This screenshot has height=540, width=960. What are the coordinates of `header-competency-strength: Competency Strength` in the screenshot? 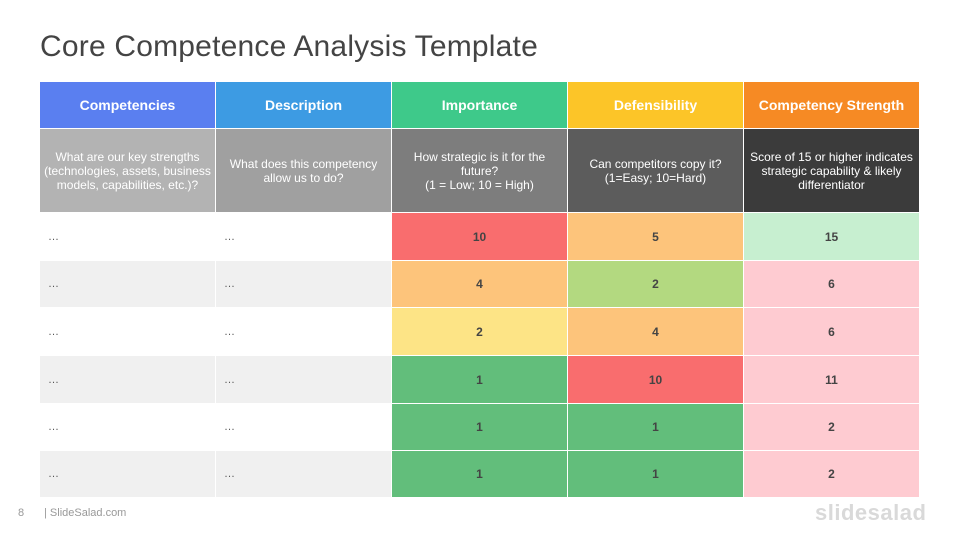 It's located at (831, 105).